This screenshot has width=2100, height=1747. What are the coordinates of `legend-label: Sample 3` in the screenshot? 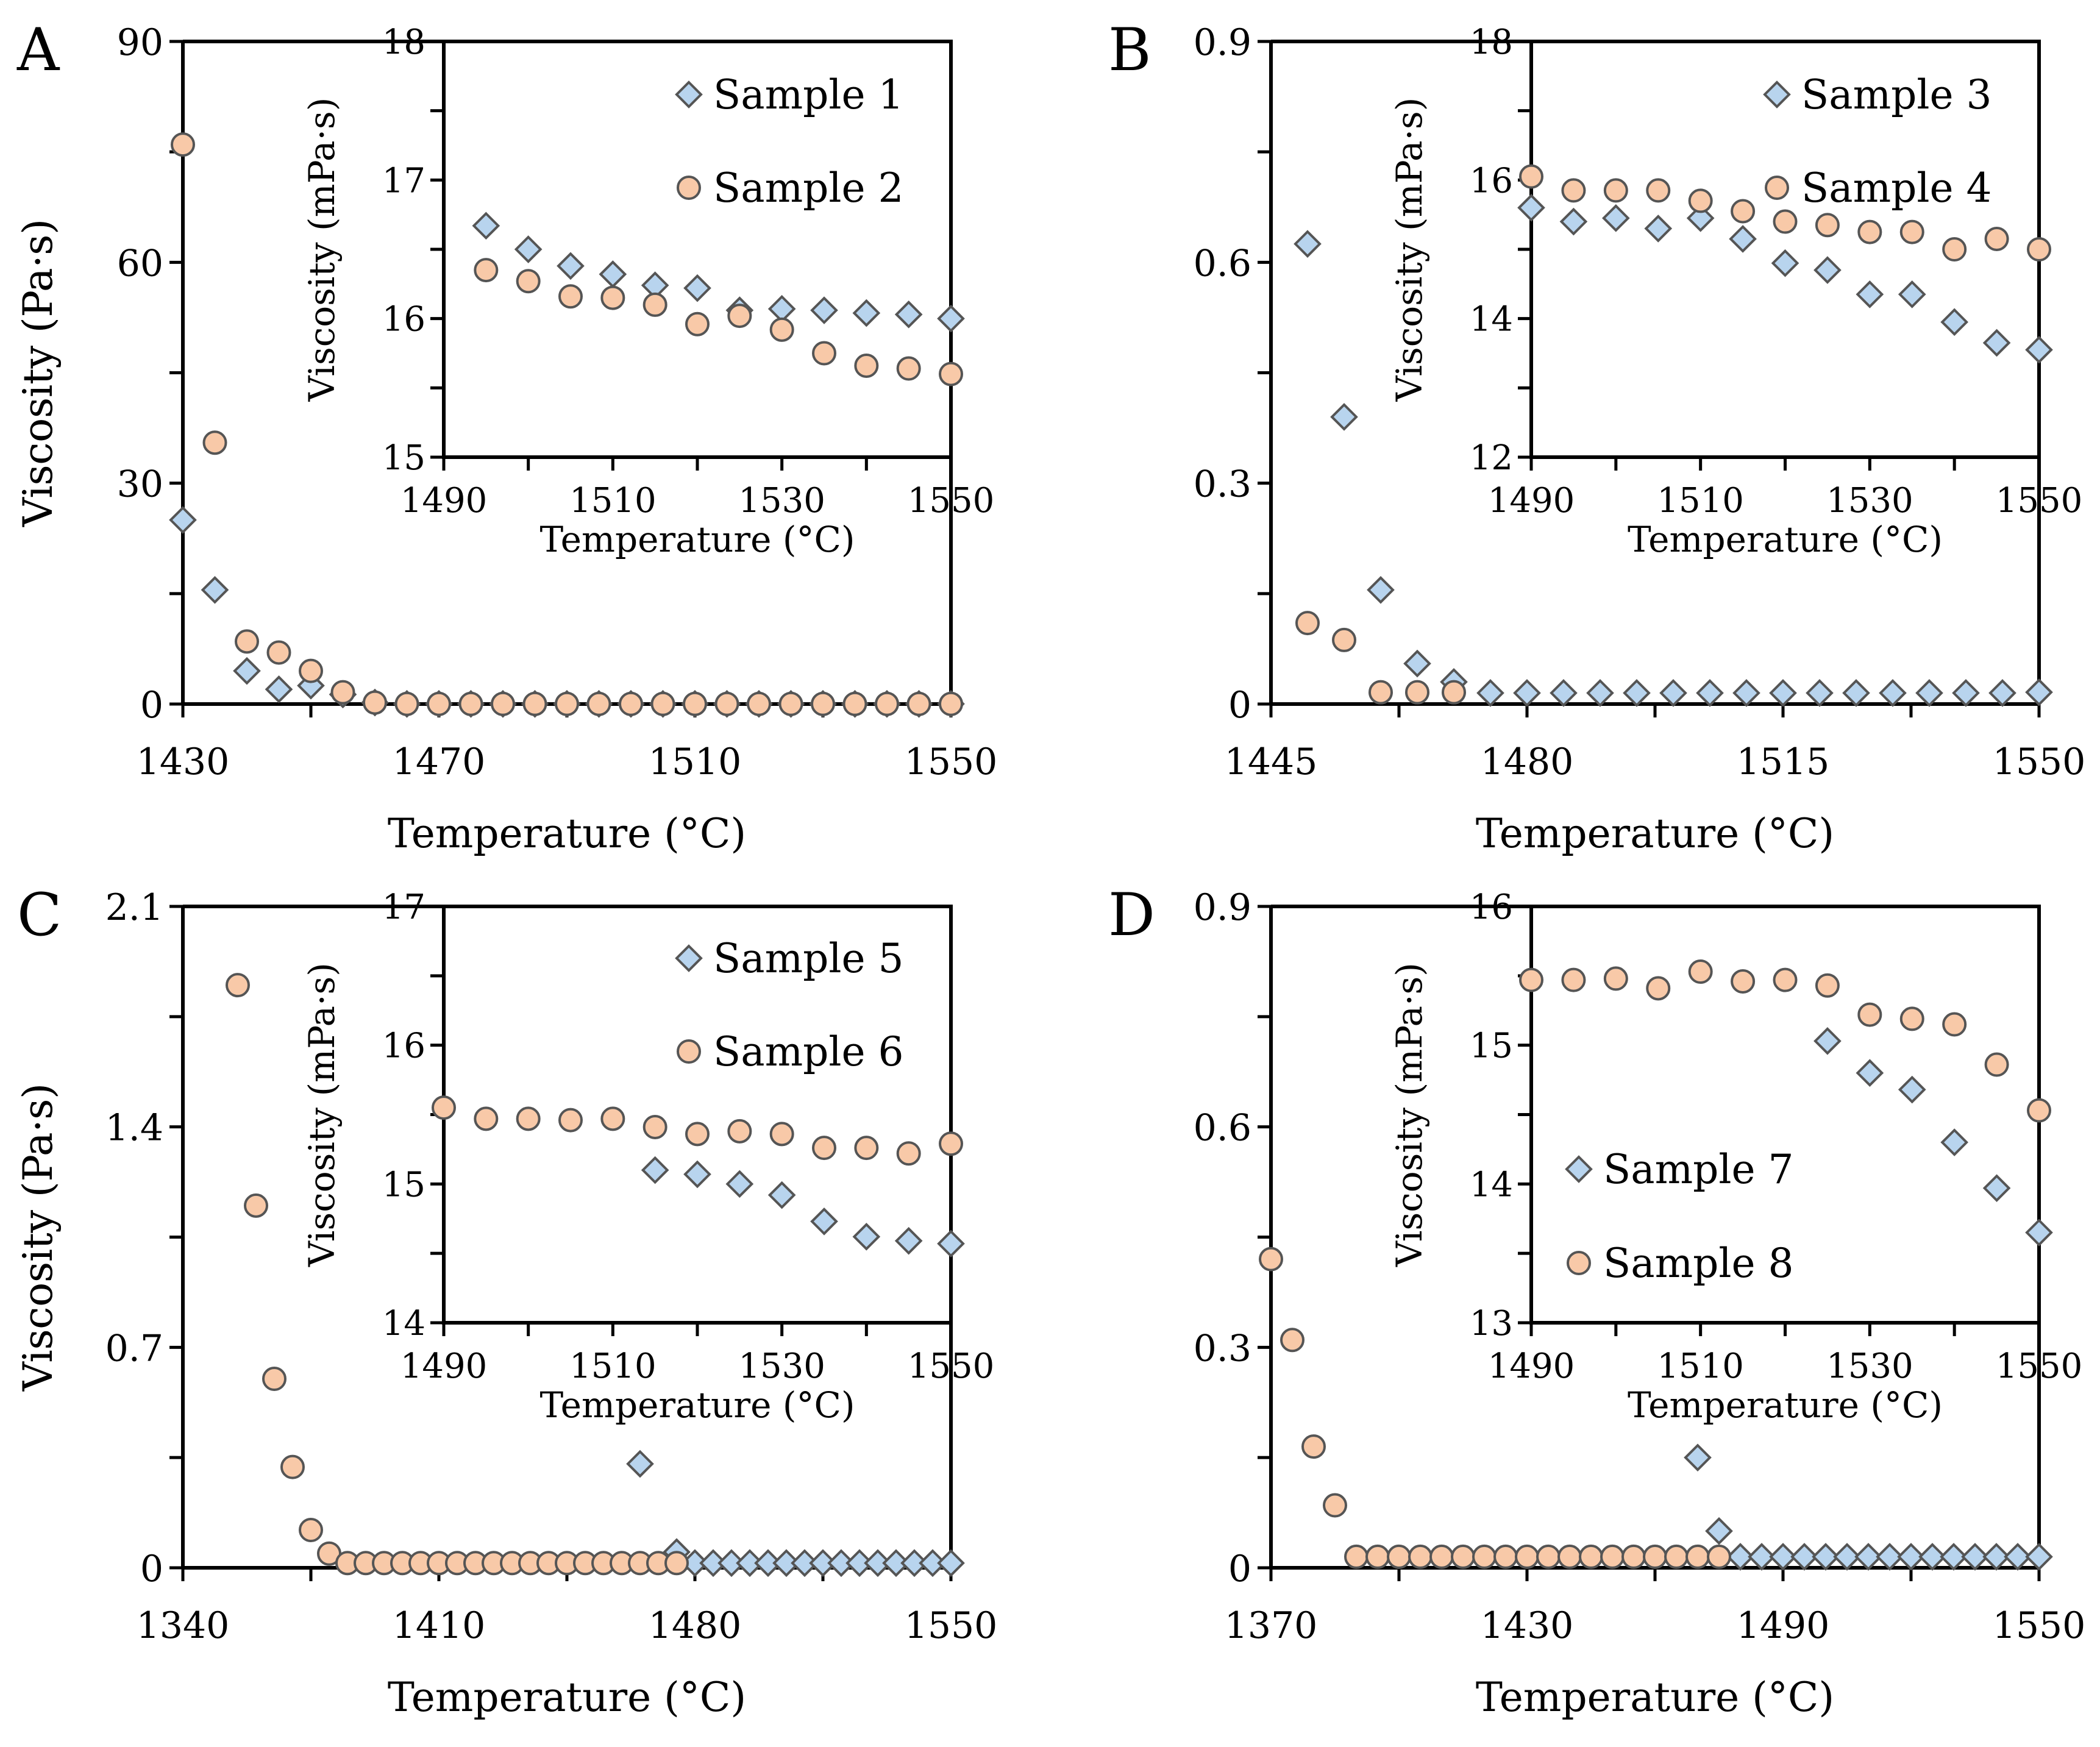 It's located at (1896, 94).